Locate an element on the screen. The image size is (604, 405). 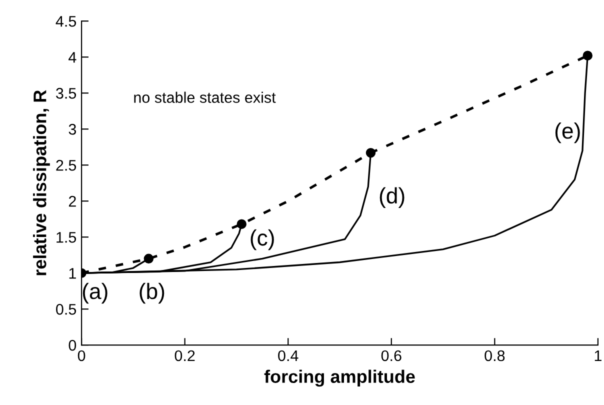
y-tick-label: 2.5 is located at coordinates (66, 165).